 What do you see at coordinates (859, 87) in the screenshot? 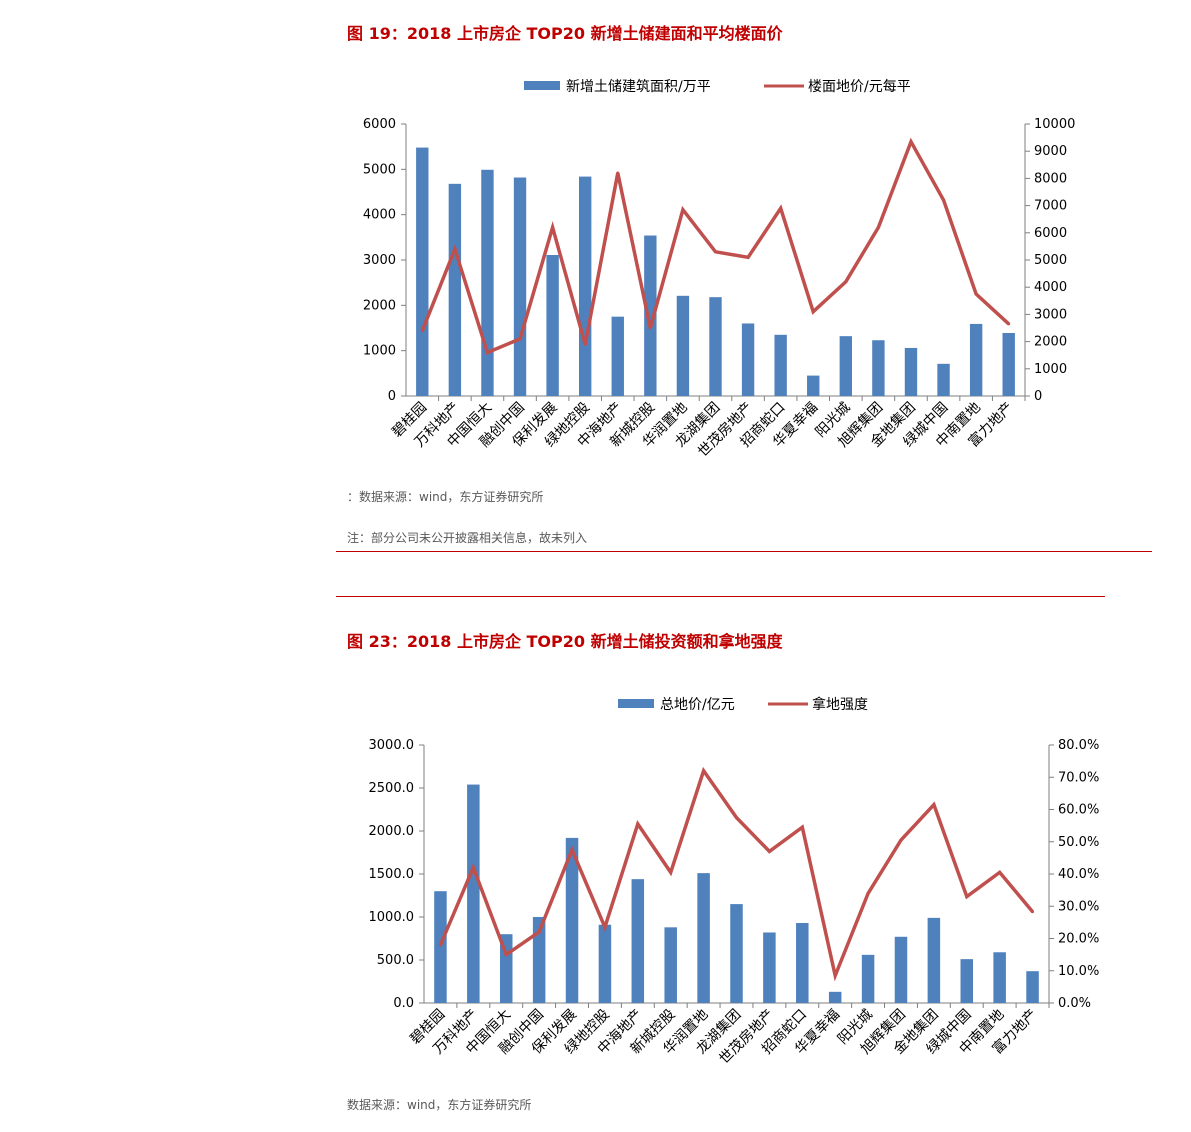
I see `legend-line-label: 楼面地价/元每平` at bounding box center [859, 87].